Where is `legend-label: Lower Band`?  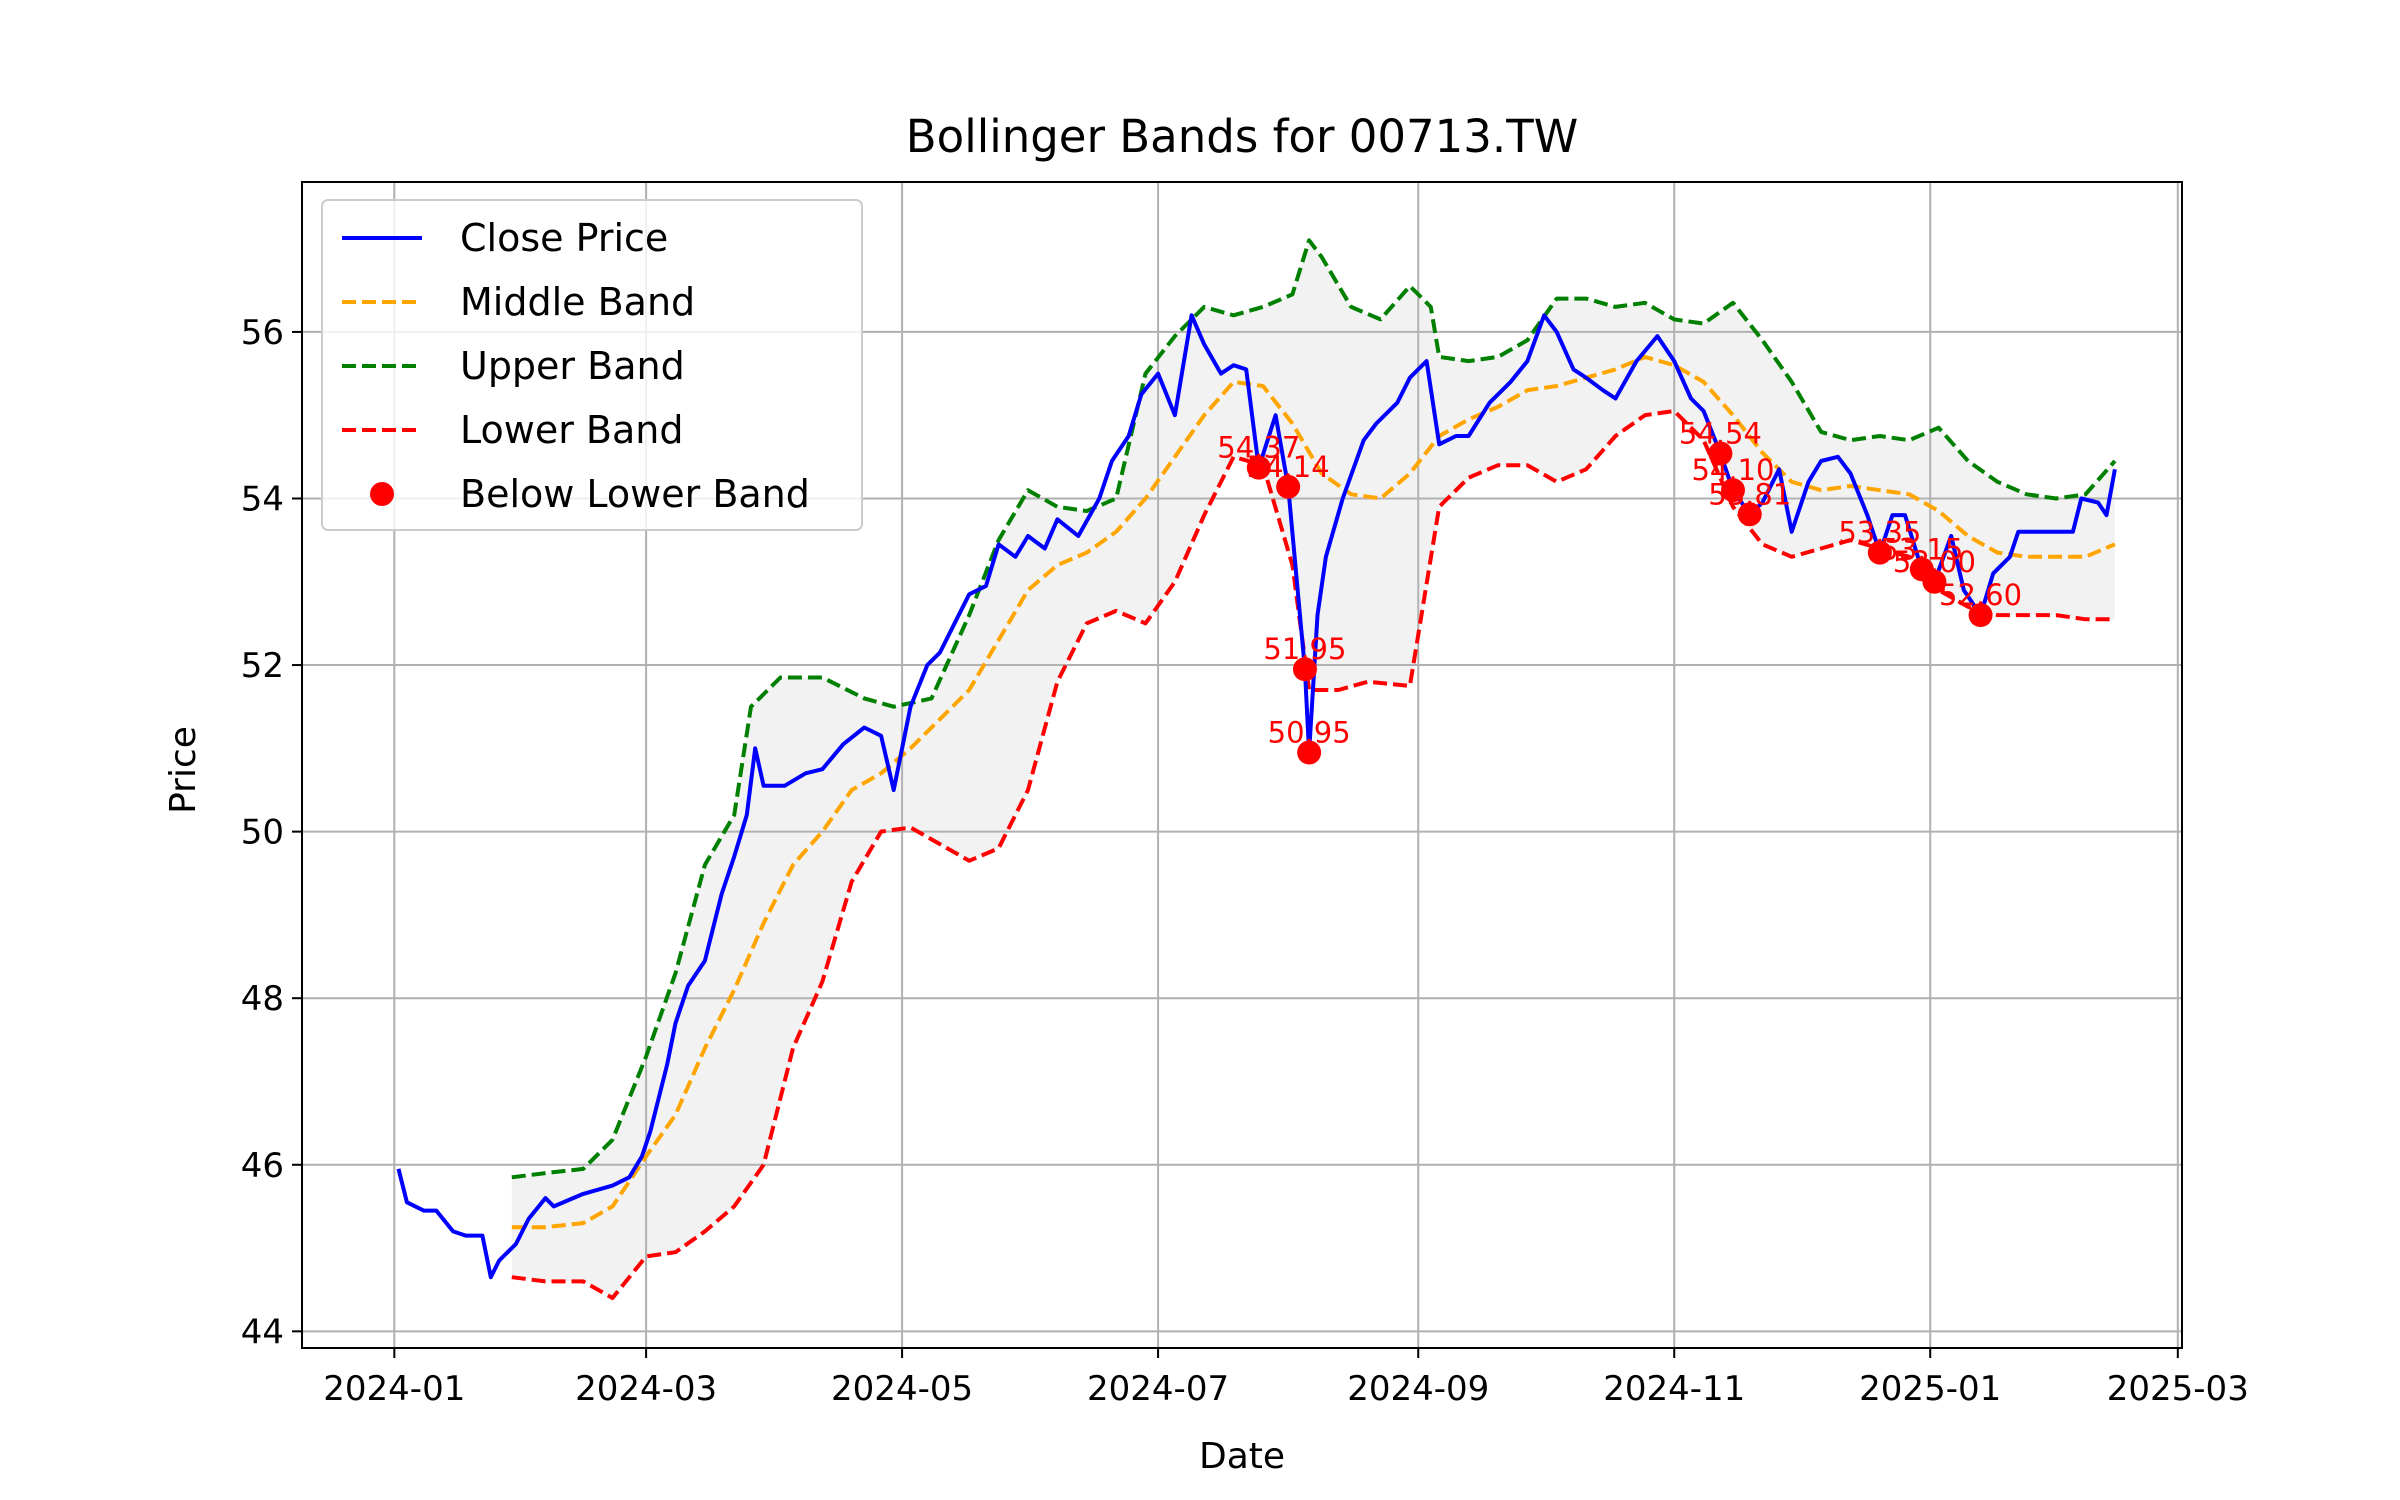
legend-label: Lower Band is located at coordinates (571, 430).